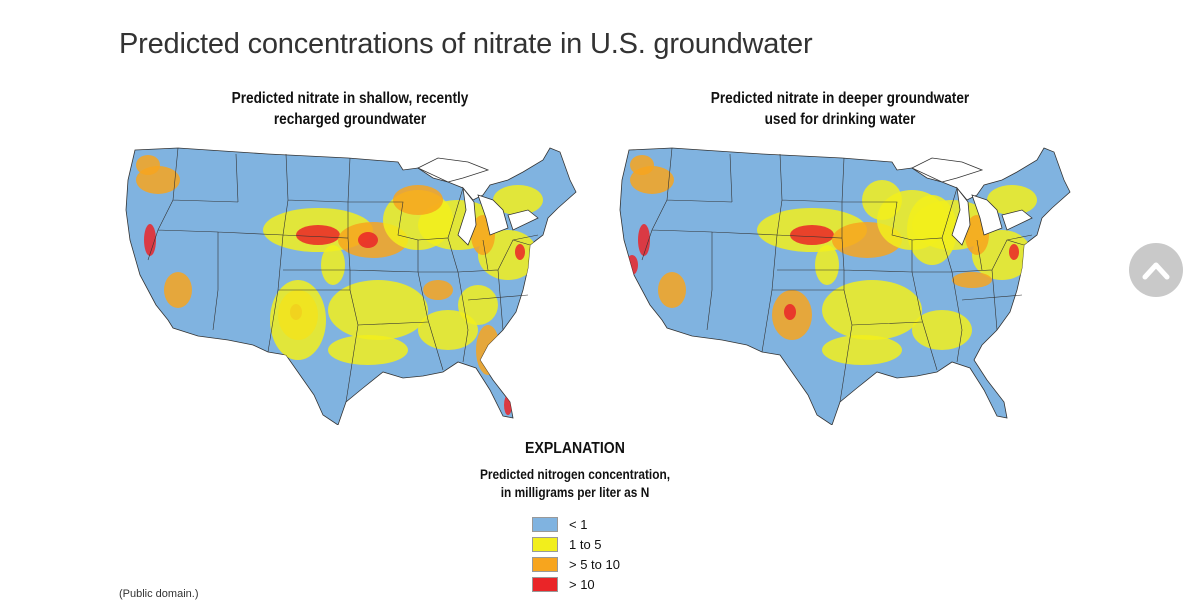 The image size is (1192, 600). I want to click on legend-subtitle-line: in milligrams per liter as N, so click(575, 492).